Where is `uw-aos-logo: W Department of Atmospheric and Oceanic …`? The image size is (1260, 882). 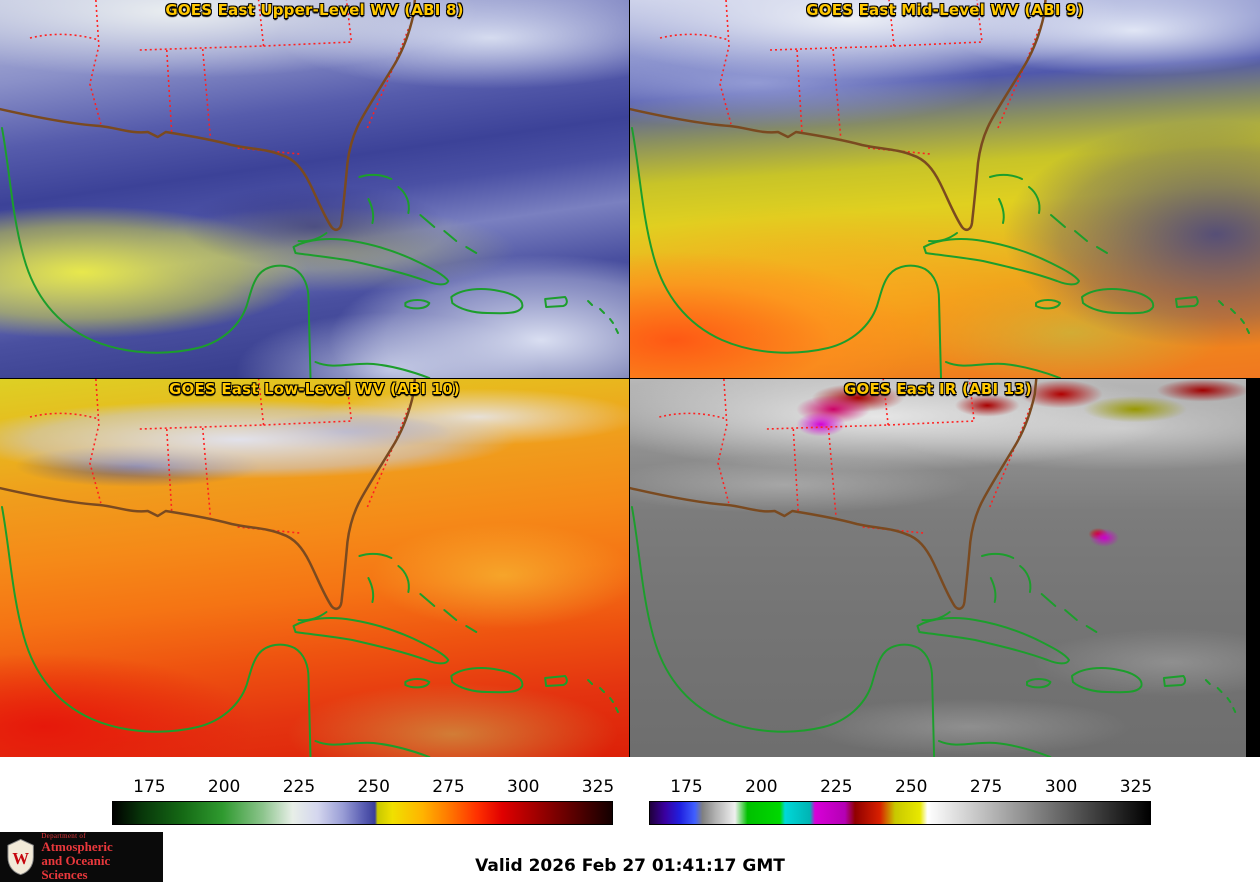 uw-aos-logo: W Department of Atmospheric and Oceanic … is located at coordinates (81, 857).